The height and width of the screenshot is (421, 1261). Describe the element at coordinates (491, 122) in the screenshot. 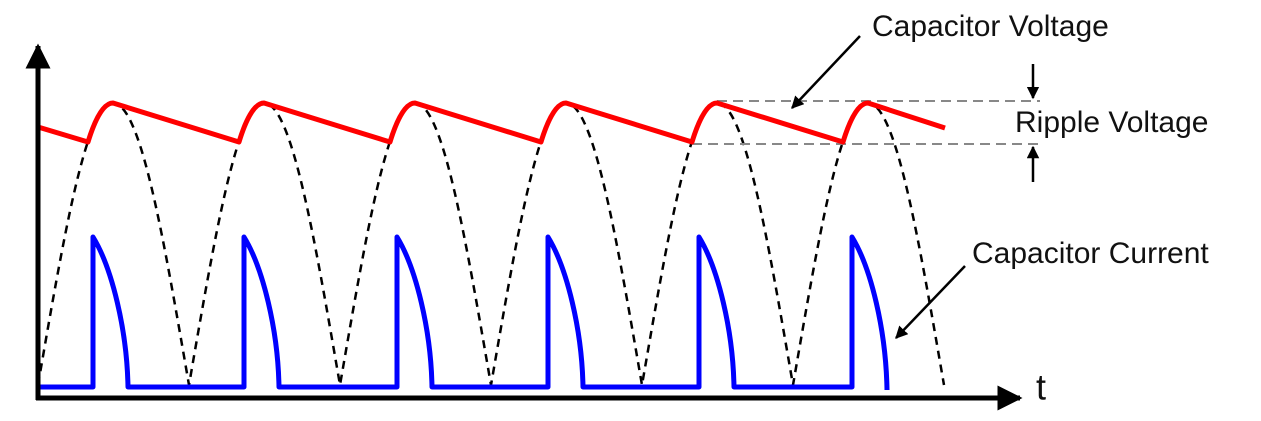

I see `capacitor-voltage` at that location.